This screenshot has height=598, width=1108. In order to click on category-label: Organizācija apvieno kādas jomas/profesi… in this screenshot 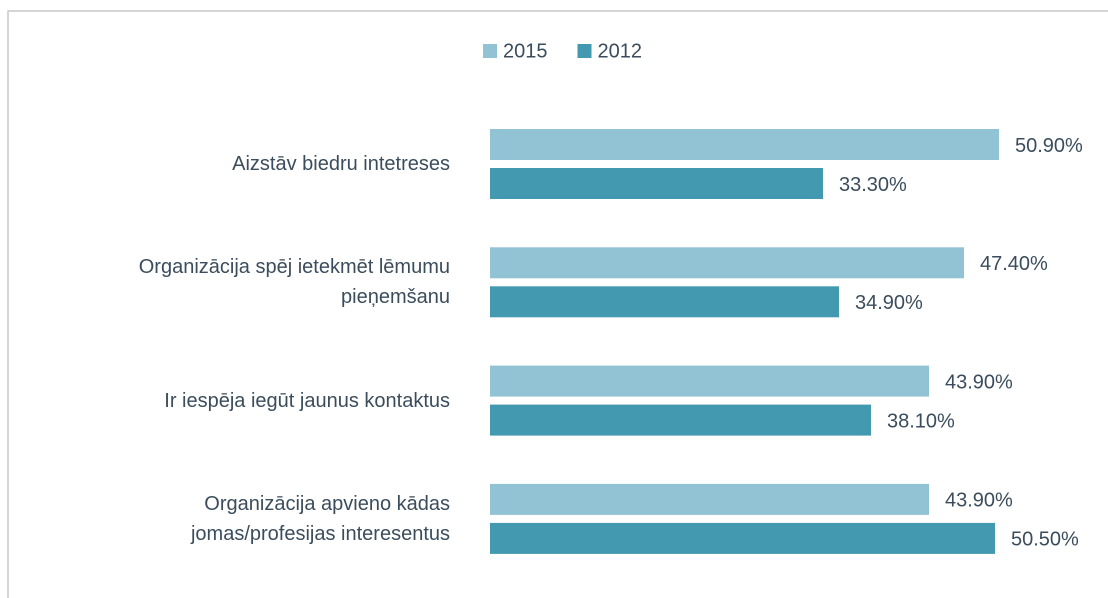, I will do `click(320, 518)`.